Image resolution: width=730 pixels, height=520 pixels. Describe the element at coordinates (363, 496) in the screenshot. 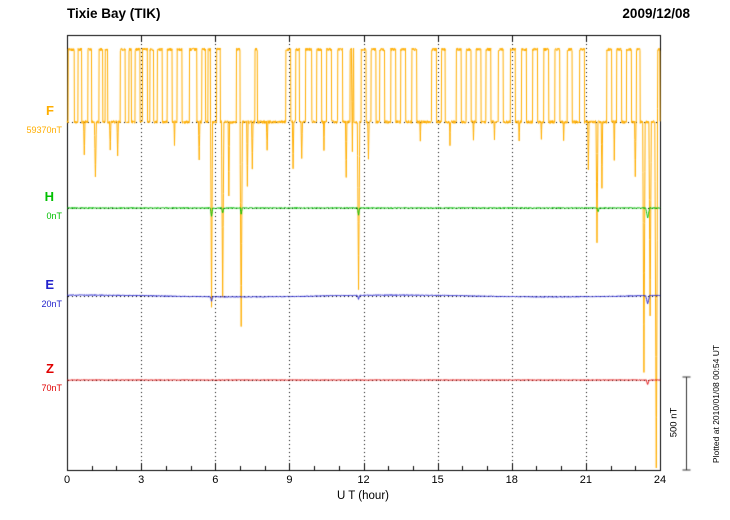

I see `x-axis-label: U T (hour)` at that location.